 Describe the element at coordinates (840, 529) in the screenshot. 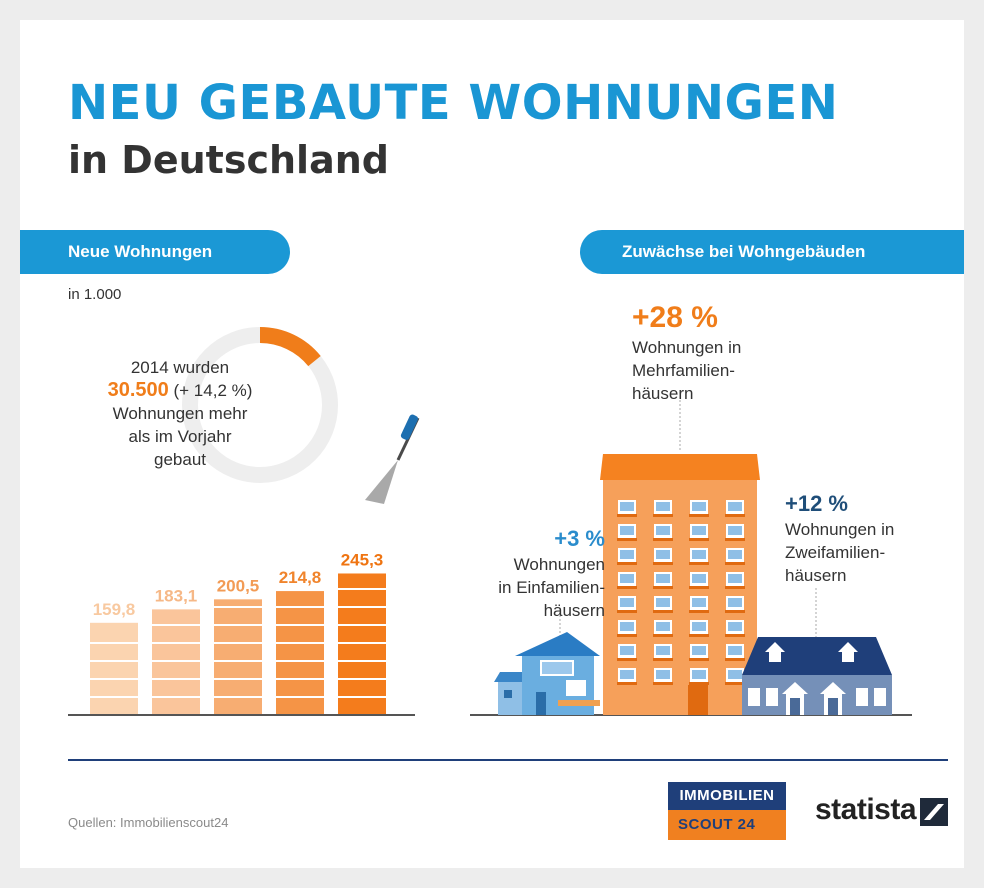

I see `zweifamilien-l1: Wohnungen in` at that location.